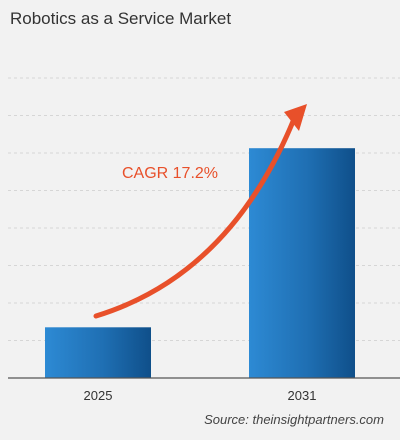 The height and width of the screenshot is (440, 400). What do you see at coordinates (204, 390) in the screenshot?
I see `x-axis: 2025 2031` at bounding box center [204, 390].